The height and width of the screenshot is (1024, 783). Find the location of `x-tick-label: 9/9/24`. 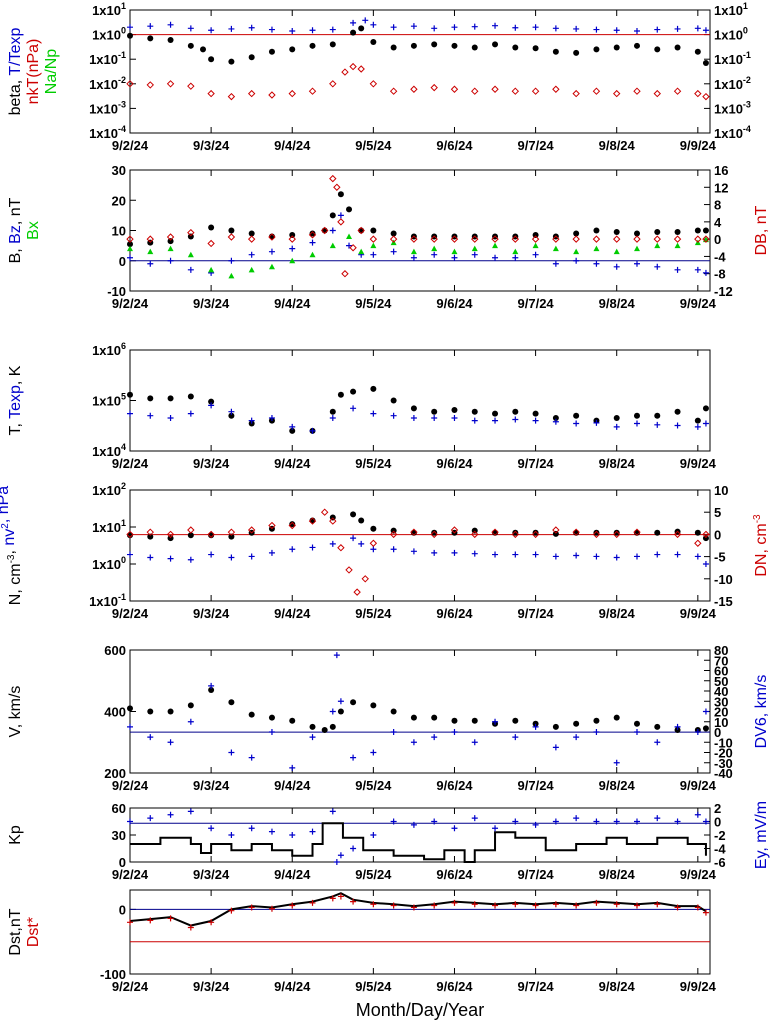

x-tick-label: 9/9/24 is located at coordinates (698, 613).